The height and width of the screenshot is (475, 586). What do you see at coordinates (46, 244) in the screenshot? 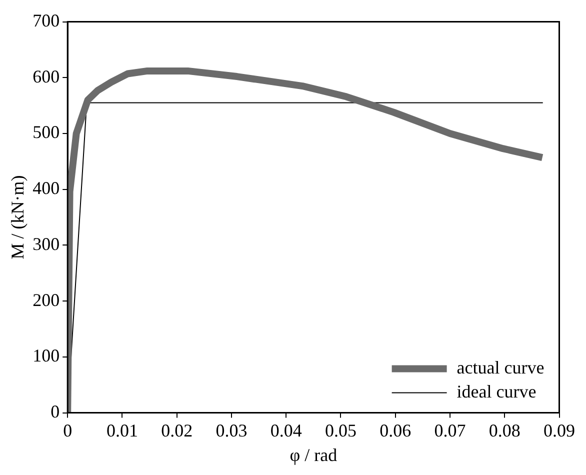
I see `y-tick-label: 300` at bounding box center [46, 244].